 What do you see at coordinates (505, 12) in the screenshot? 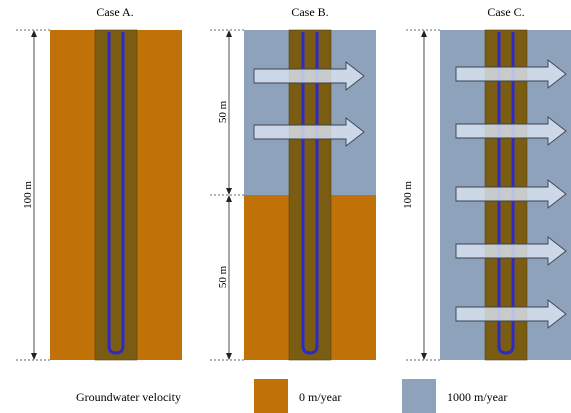
I see `case-c-title: Case C.` at bounding box center [505, 12].